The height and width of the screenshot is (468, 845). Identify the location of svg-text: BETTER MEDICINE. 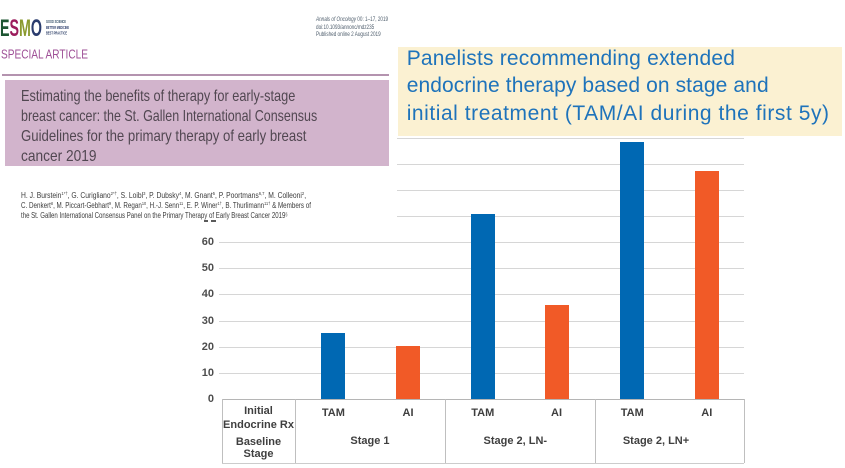
(57, 27).